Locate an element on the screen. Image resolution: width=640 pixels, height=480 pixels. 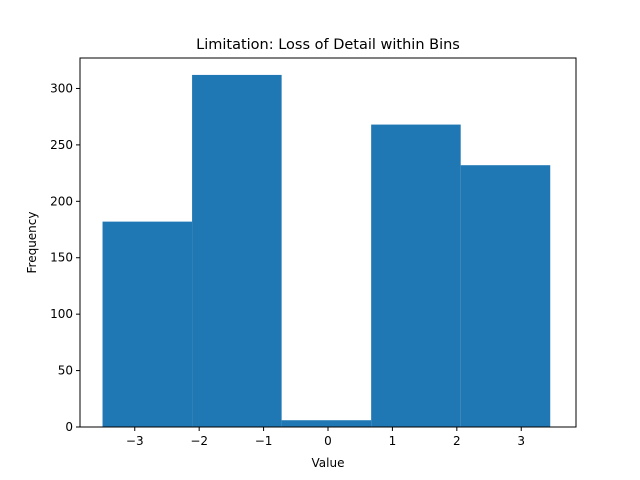
x-tick-label: −2 is located at coordinates (199, 441).